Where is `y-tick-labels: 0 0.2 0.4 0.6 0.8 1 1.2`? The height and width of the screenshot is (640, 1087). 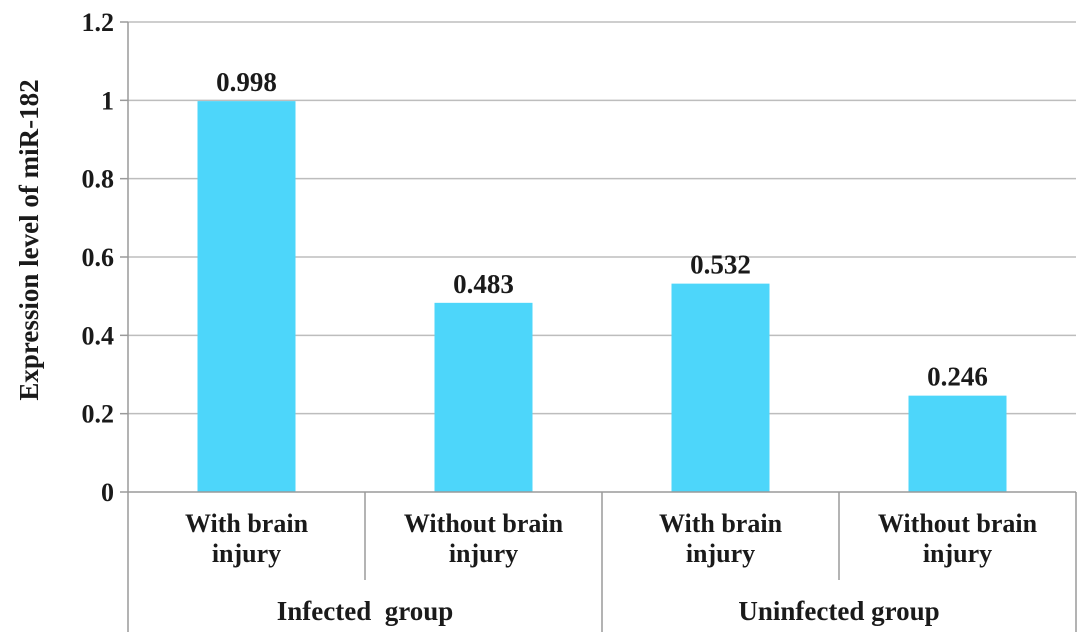
y-tick-labels: 0 0.2 0.4 0.6 0.8 1 1.2 is located at coordinates (98, 257).